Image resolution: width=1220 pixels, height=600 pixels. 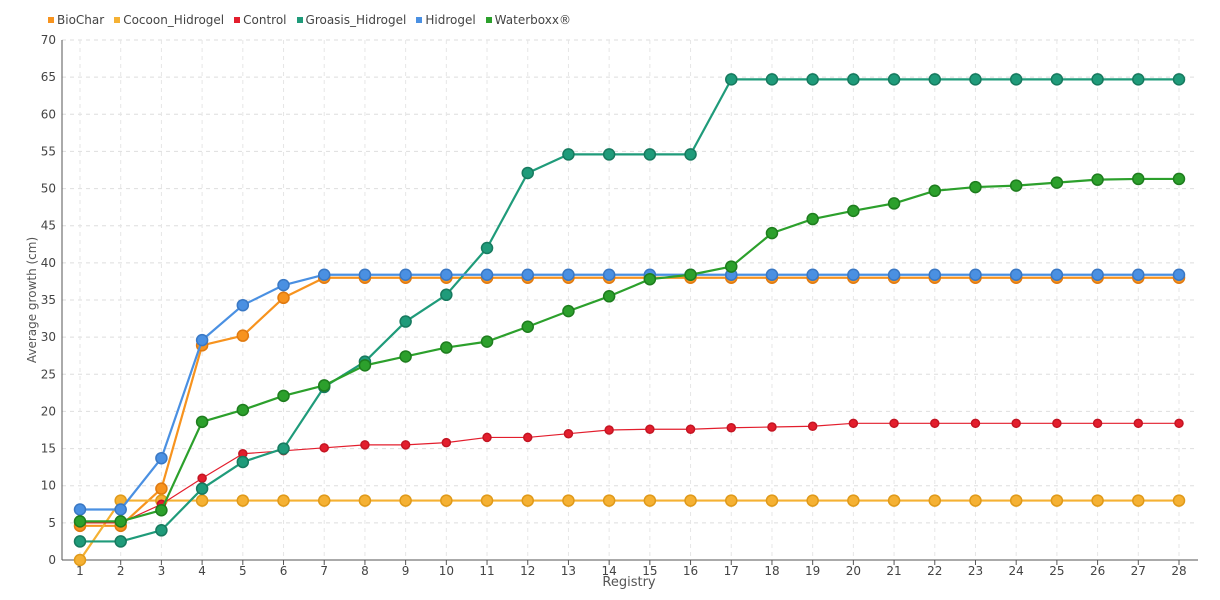 What do you see at coordinates (324, 571) in the screenshot?
I see `x-tick-label: 7` at bounding box center [324, 571].